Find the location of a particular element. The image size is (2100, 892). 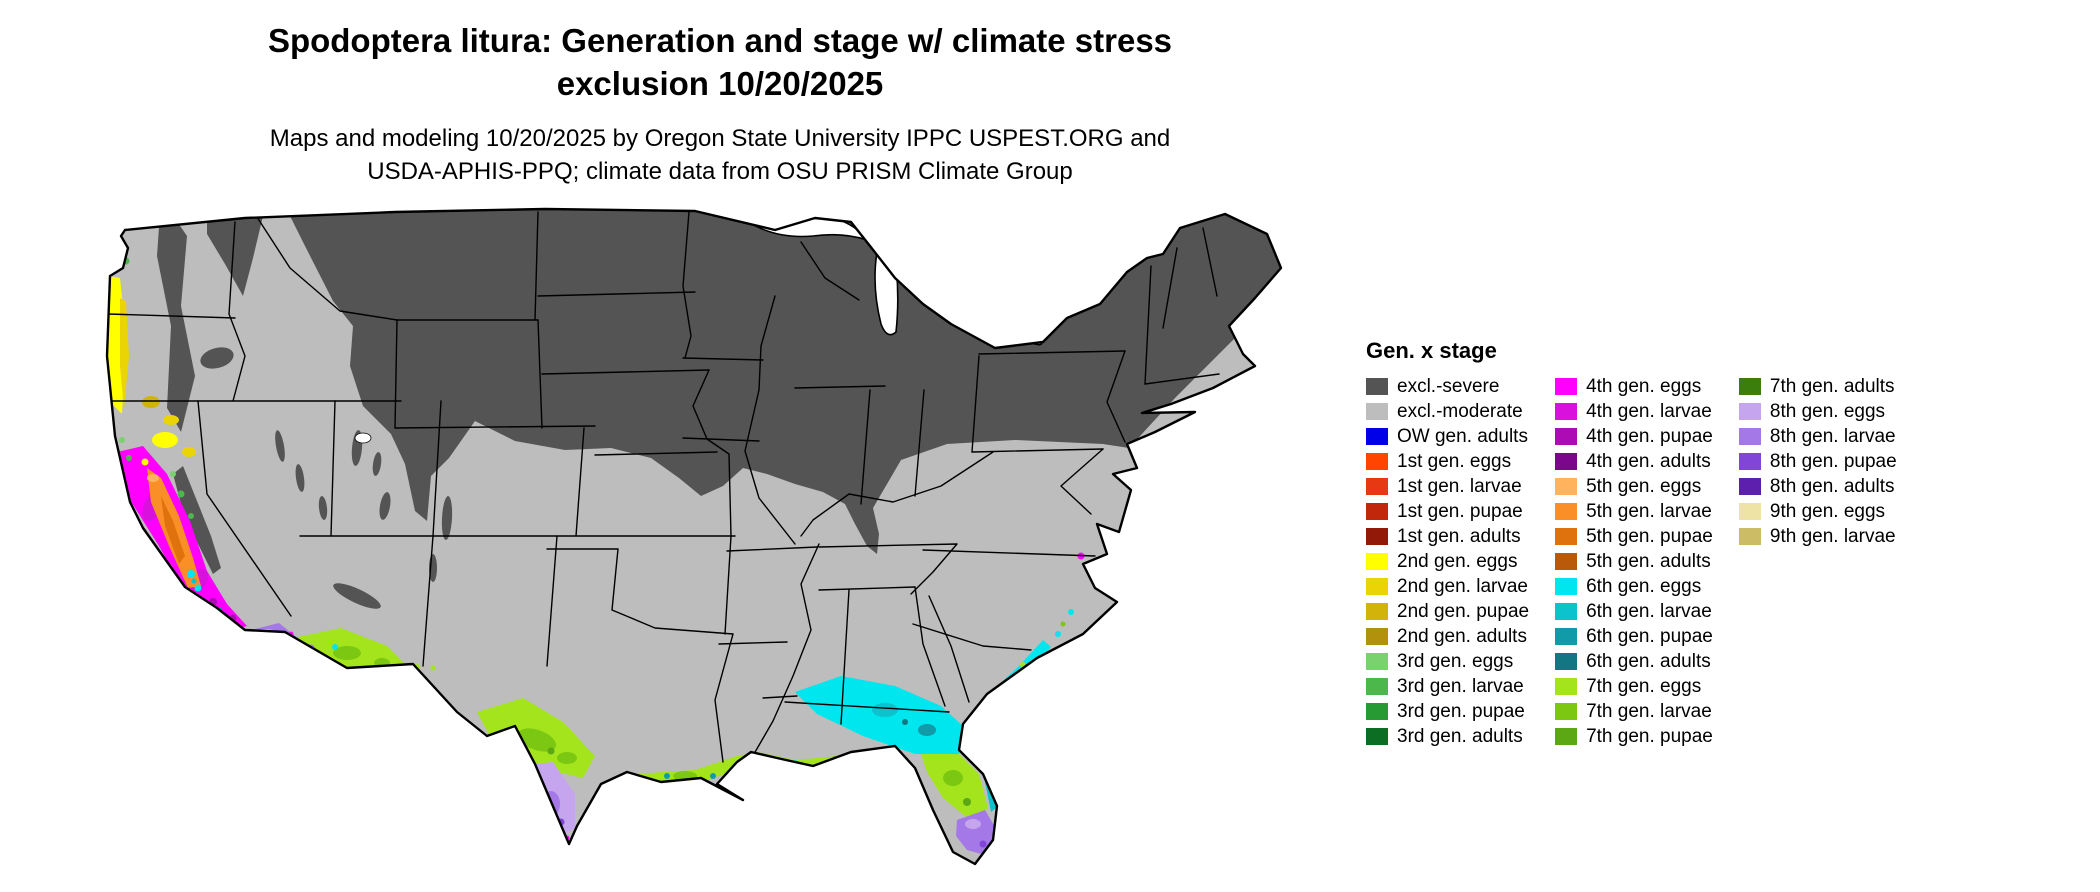

lake-huron is located at coordinates (942, 263).